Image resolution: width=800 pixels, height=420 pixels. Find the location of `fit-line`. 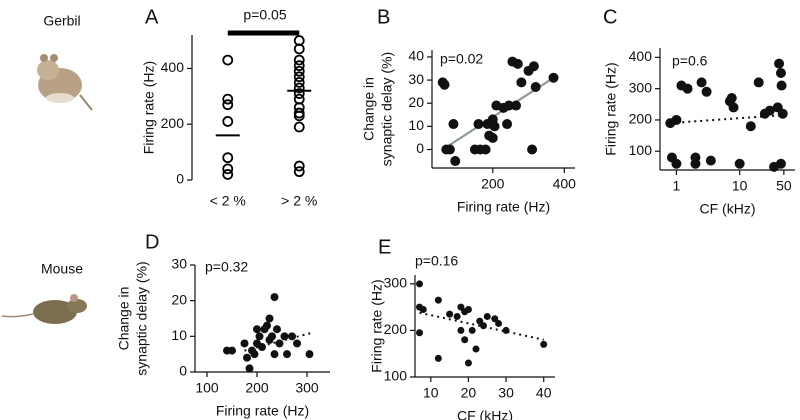

fit-line is located at coordinates (726, 119).